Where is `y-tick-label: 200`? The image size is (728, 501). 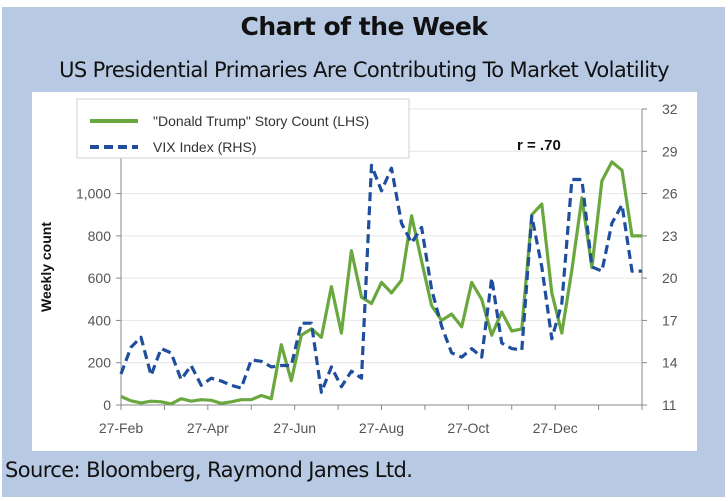 y-tick-label: 200 is located at coordinates (100, 363).